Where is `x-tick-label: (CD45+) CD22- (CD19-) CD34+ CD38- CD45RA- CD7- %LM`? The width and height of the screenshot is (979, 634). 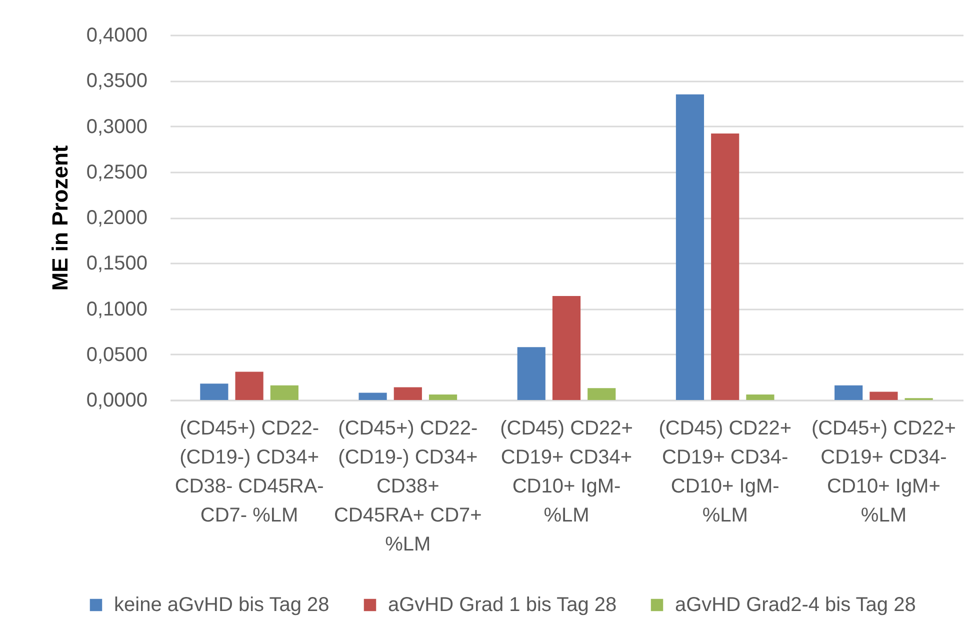
x-tick-label: (CD45+) CD22- (CD19-) CD34+ CD38- CD45RA- CD7- %LM is located at coordinates (249, 472).